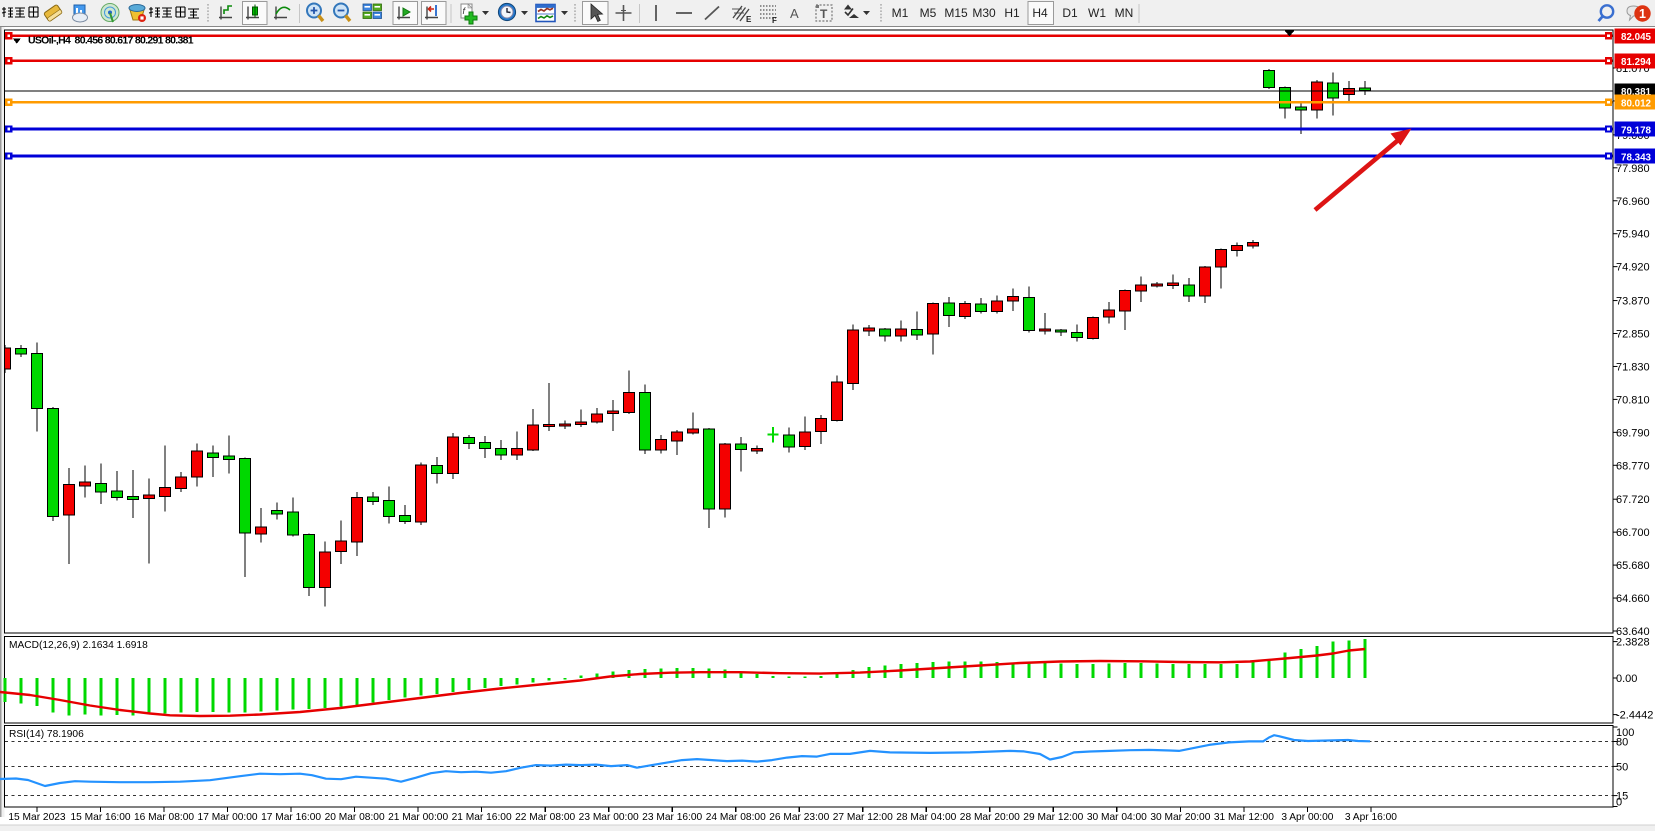  Describe the element at coordinates (1619, 803) in the screenshot. I see `svg-text: 0` at that location.